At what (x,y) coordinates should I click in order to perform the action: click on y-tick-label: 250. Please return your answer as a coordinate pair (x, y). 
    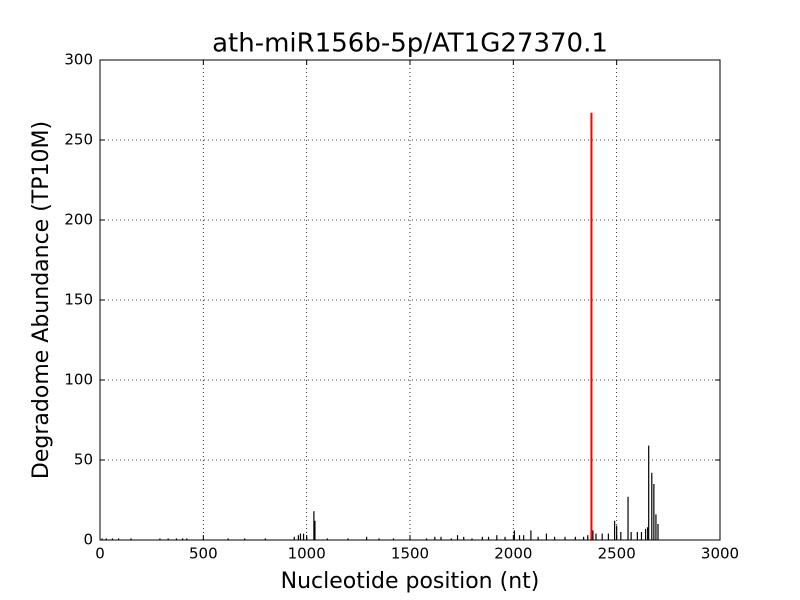
    Looking at the image, I should click on (78, 140).